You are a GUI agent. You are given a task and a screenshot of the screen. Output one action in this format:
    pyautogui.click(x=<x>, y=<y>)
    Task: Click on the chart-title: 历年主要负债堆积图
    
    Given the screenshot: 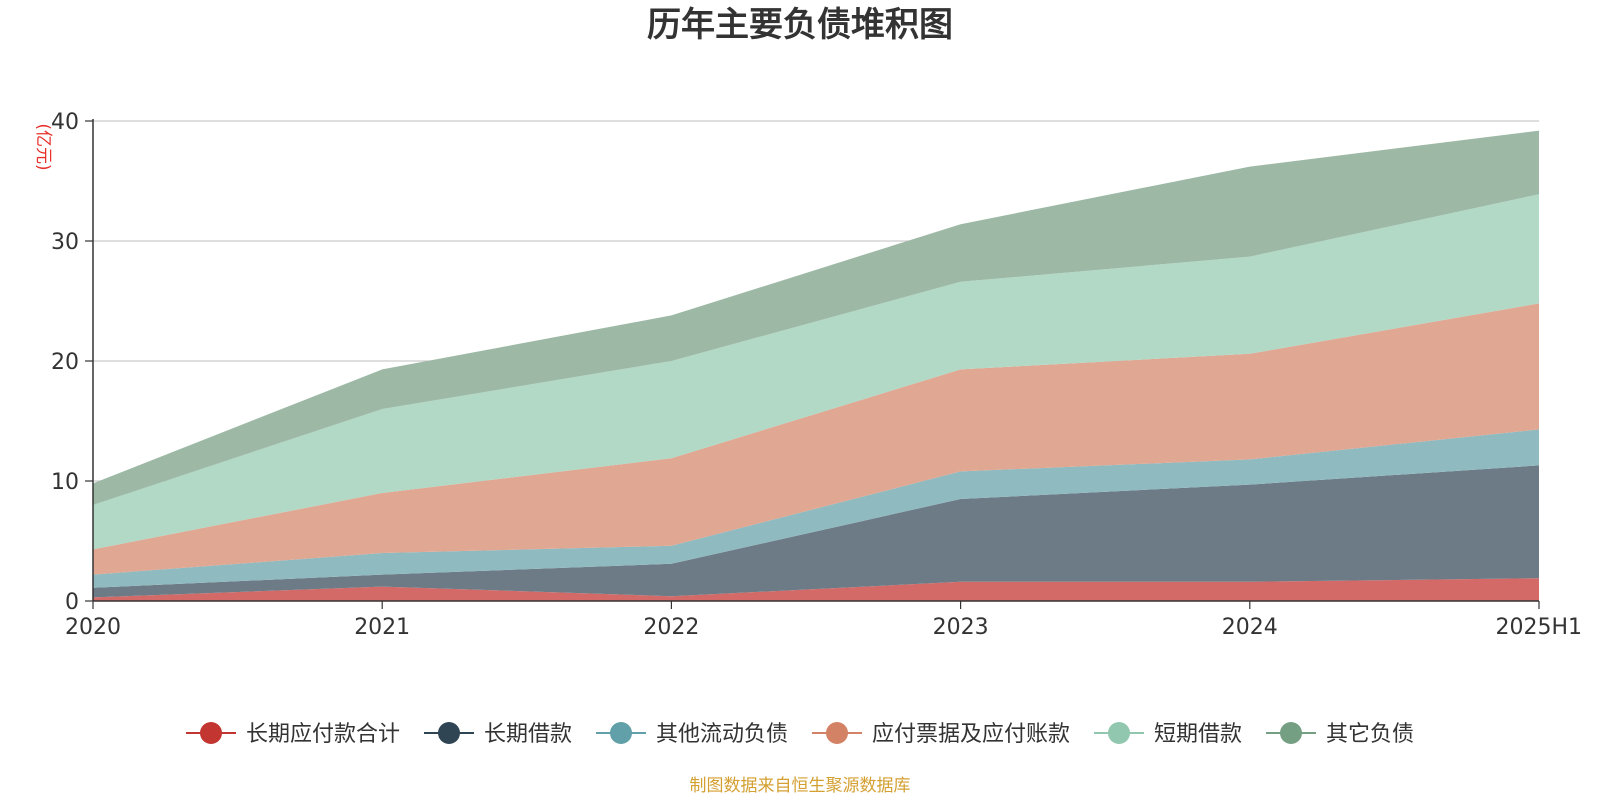 What is the action you would take?
    pyautogui.click(x=800, y=25)
    